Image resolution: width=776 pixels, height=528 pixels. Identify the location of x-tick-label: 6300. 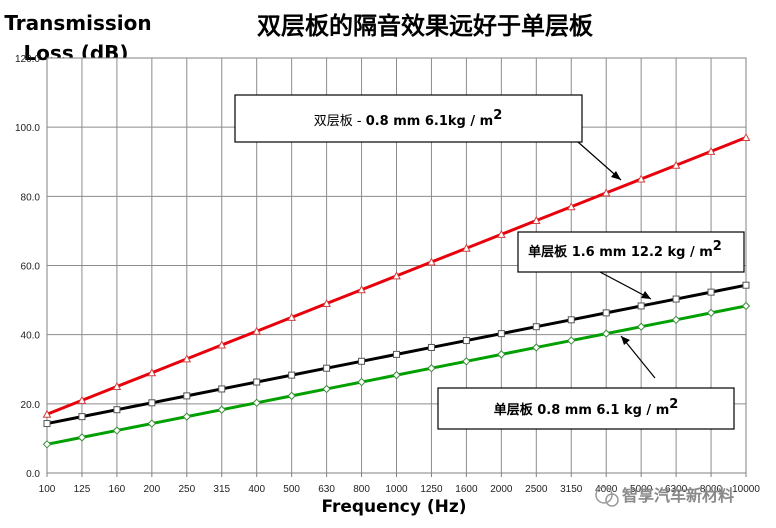
(676, 489).